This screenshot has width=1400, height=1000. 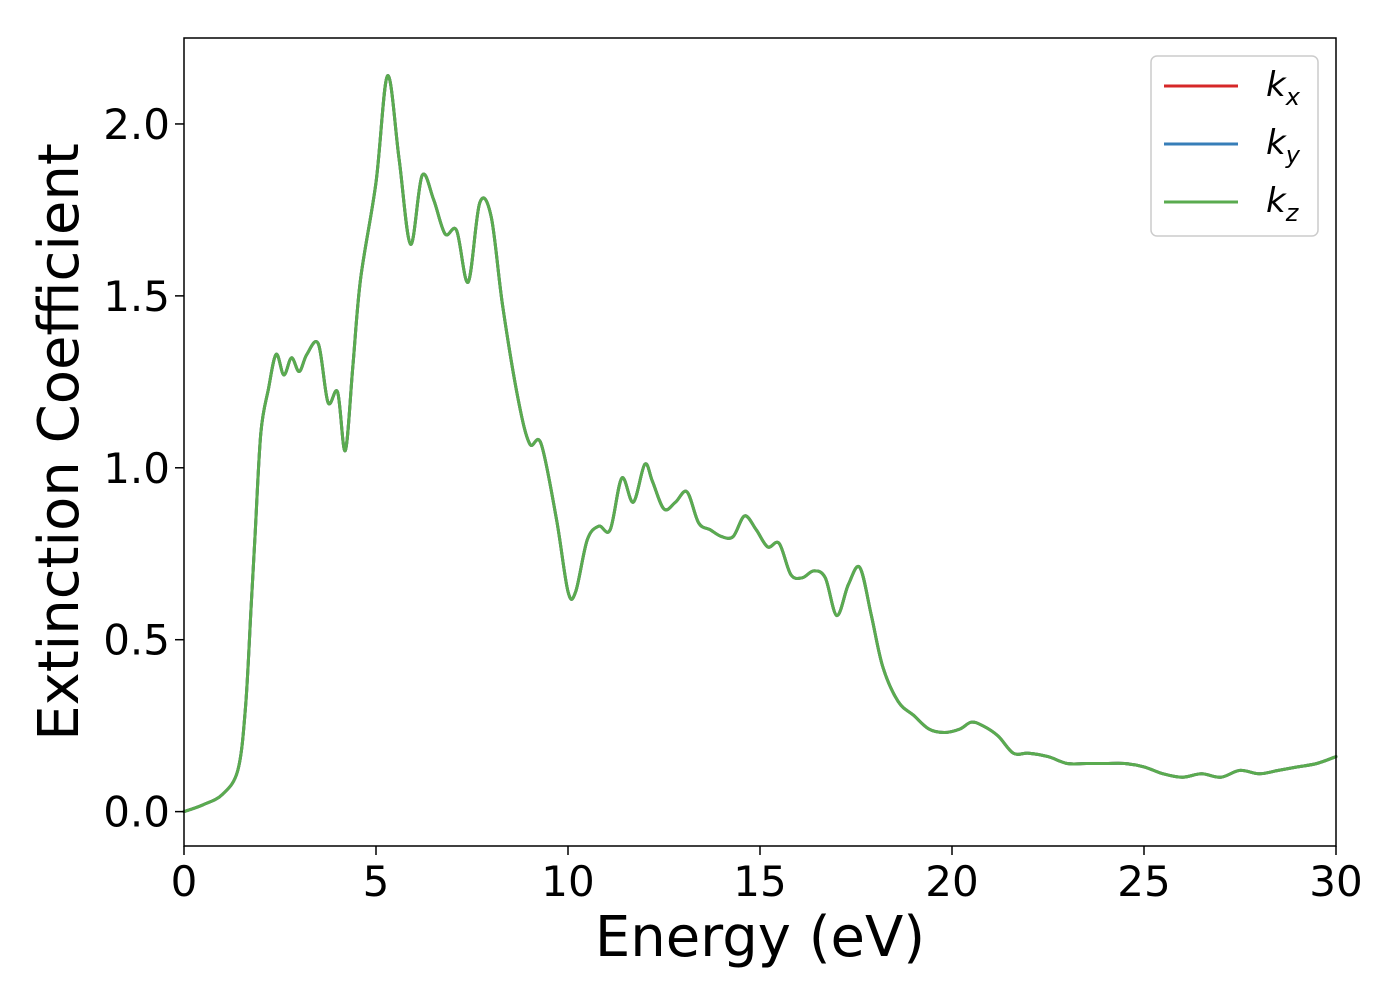 What do you see at coordinates (59, 442) in the screenshot?
I see `y-axis-label: Extinction Coefficient` at bounding box center [59, 442].